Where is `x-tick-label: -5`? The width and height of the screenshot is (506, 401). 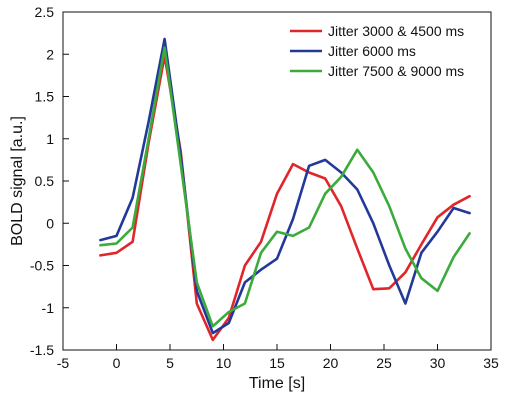
x-tick-label: -5 is located at coordinates (63, 363).